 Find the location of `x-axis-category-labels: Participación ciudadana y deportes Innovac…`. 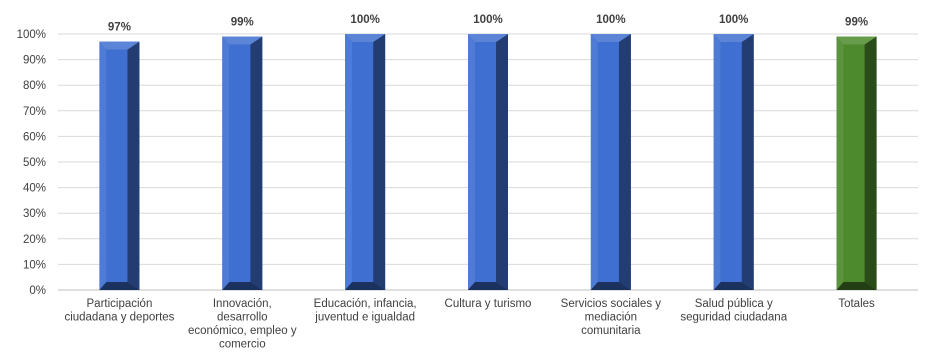

x-axis-category-labels: Participación ciudadana y deportes Innovac… is located at coordinates (469, 324).